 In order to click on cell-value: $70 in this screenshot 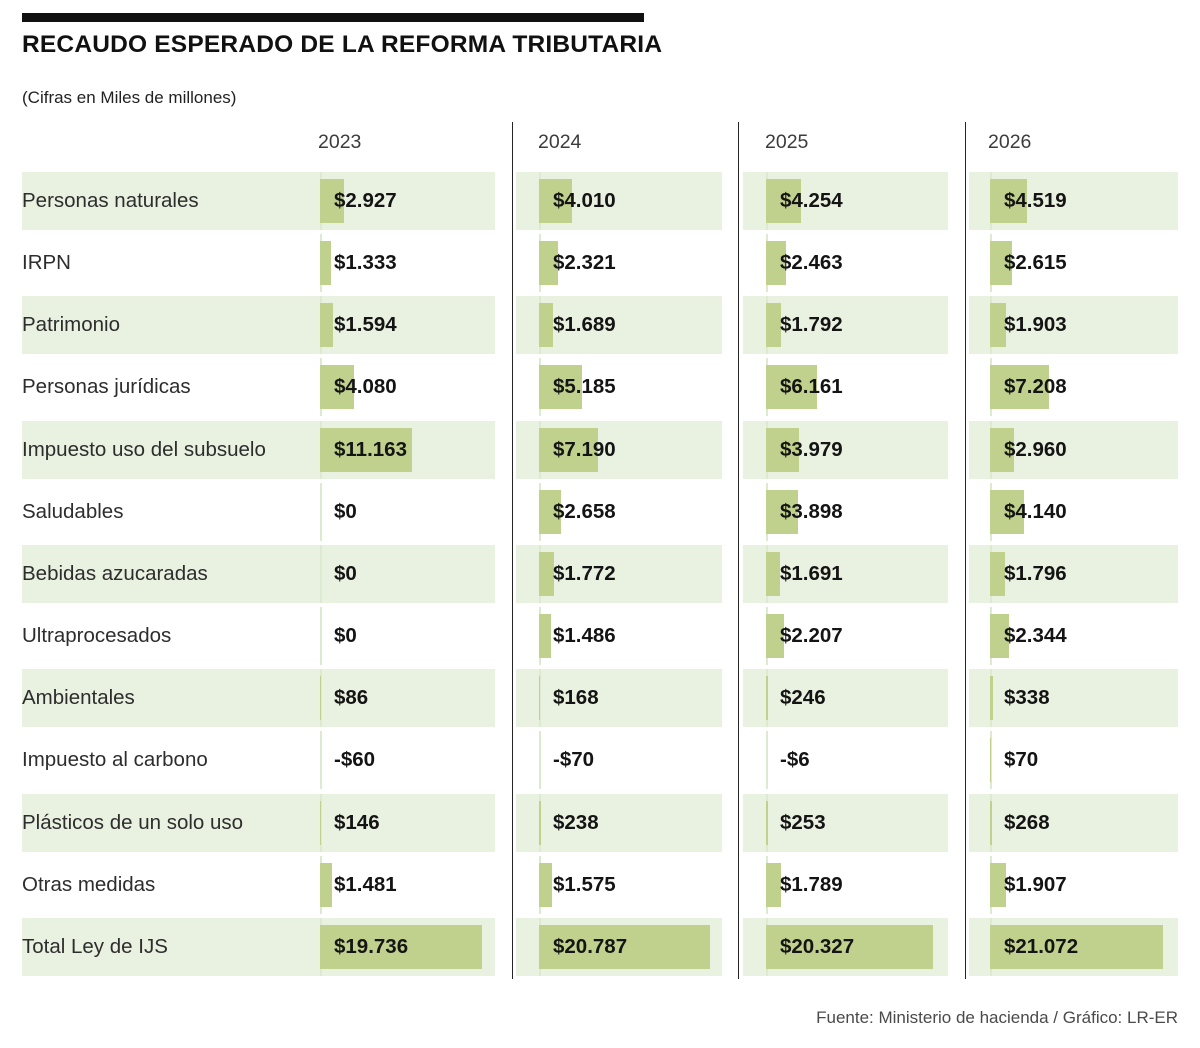, I will do `click(1021, 760)`.